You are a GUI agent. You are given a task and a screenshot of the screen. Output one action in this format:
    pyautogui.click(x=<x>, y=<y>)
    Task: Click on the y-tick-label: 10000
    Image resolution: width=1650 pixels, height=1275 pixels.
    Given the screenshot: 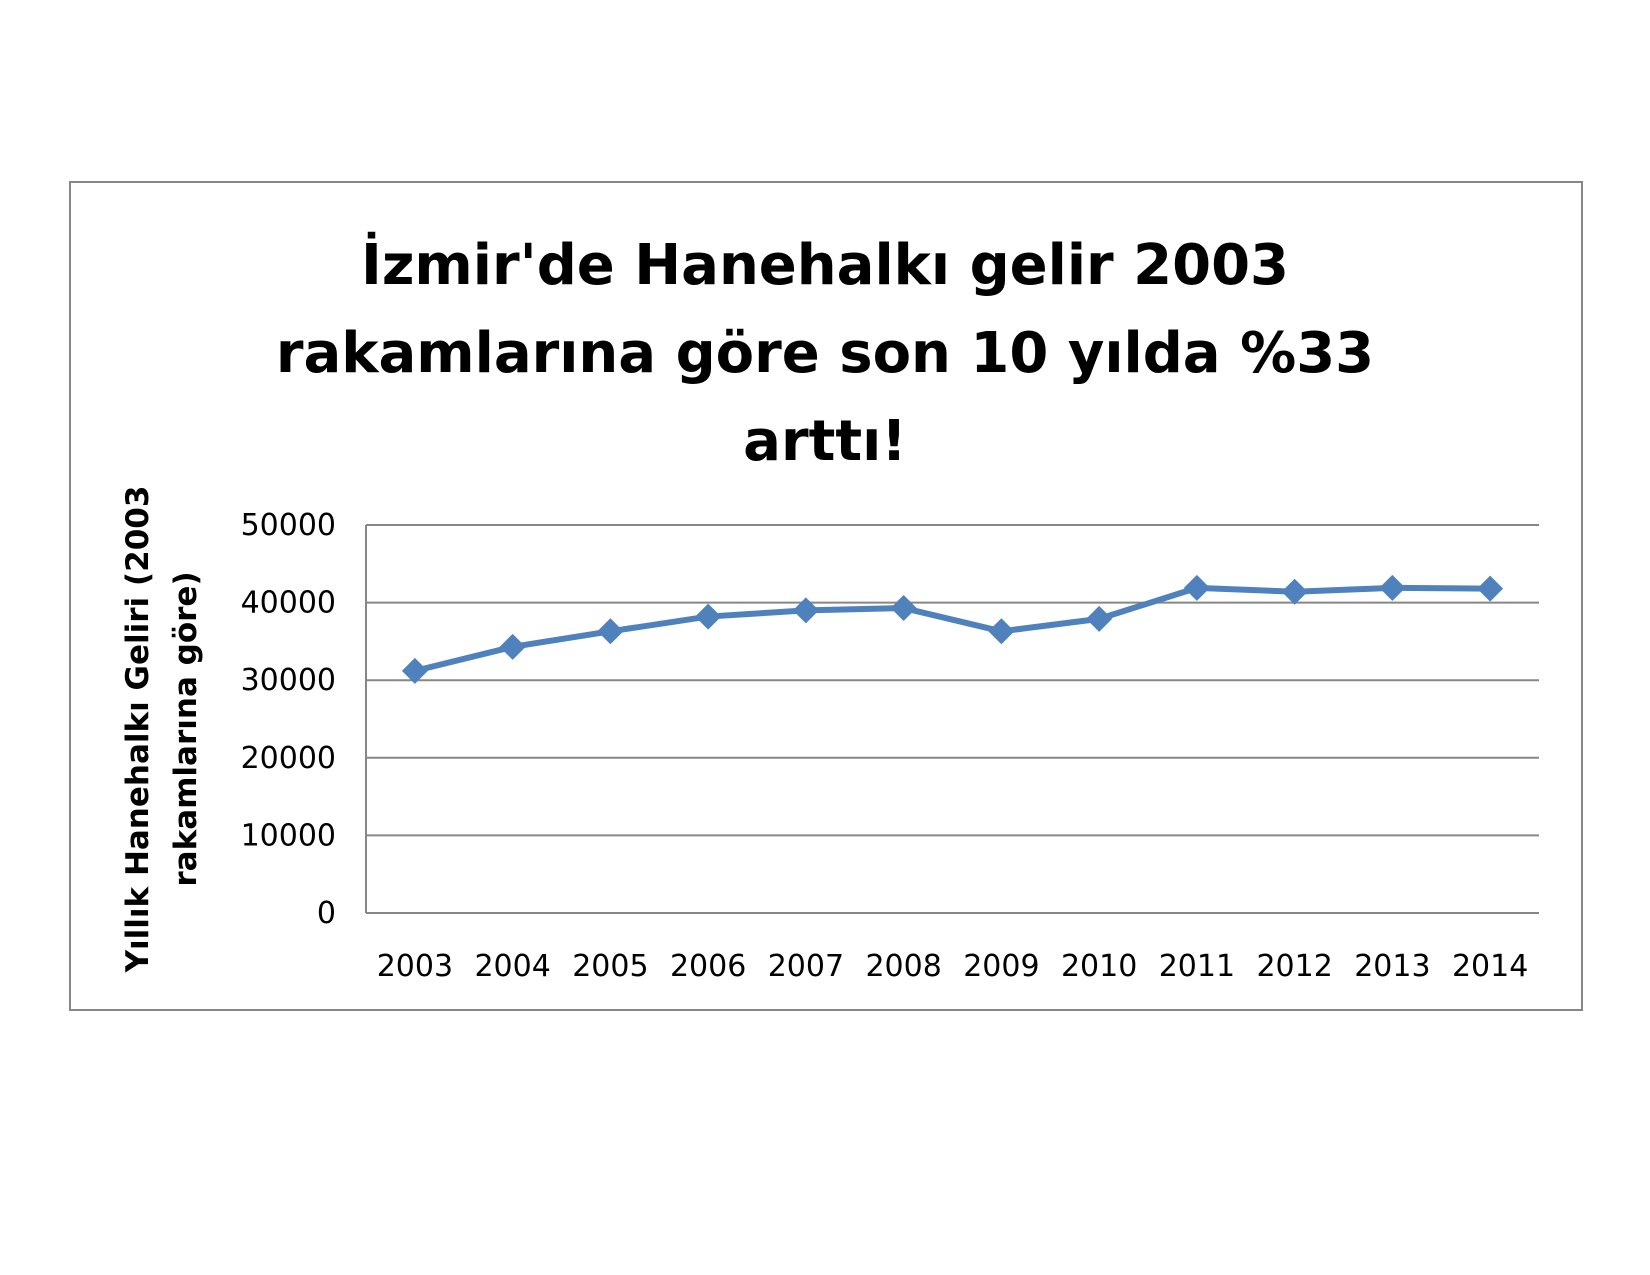 What is the action you would take?
    pyautogui.click(x=288, y=835)
    